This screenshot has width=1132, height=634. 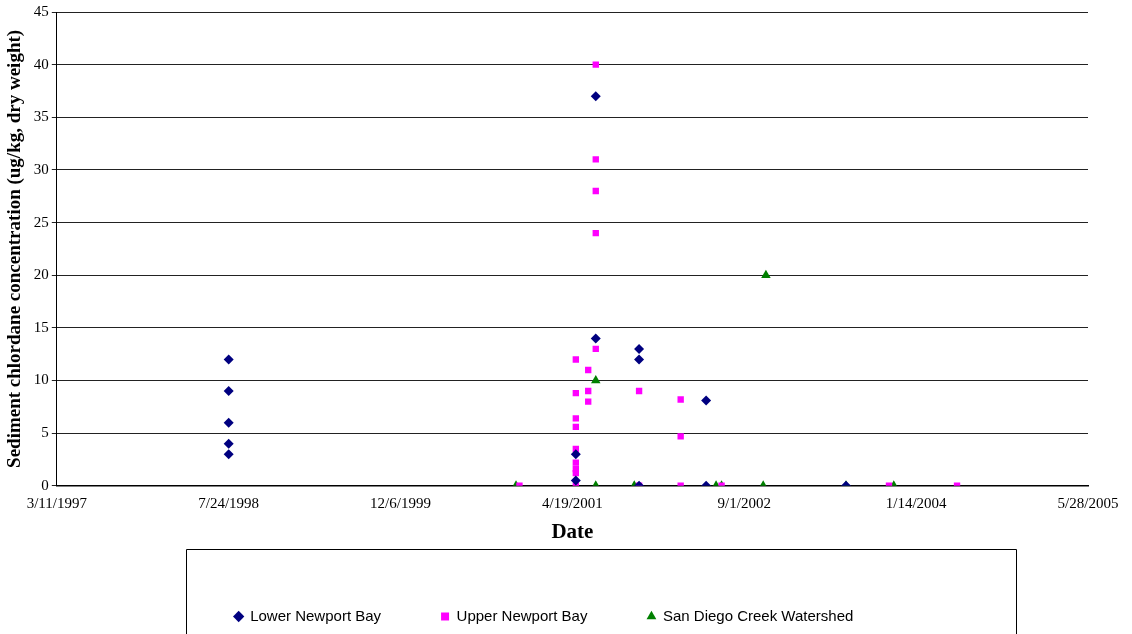 What do you see at coordinates (41, 221) in the screenshot?
I see `y-tick-label: 25` at bounding box center [41, 221].